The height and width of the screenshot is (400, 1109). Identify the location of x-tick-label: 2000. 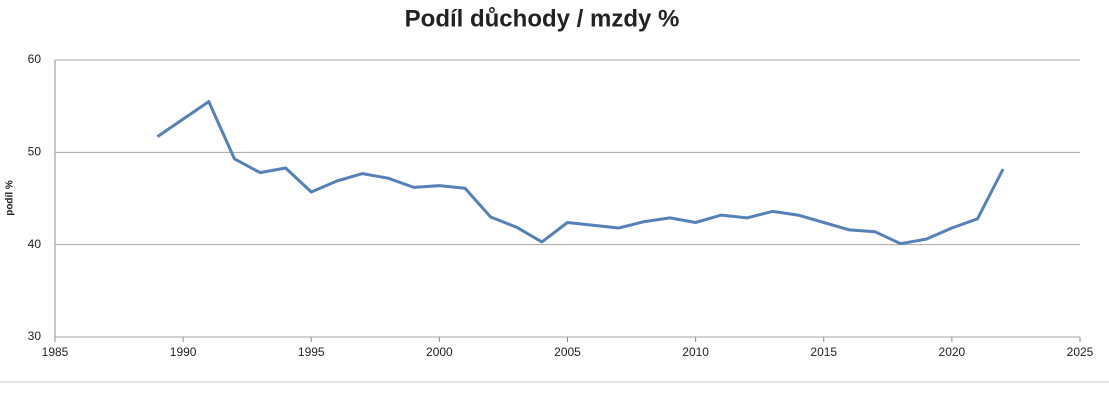
(439, 352).